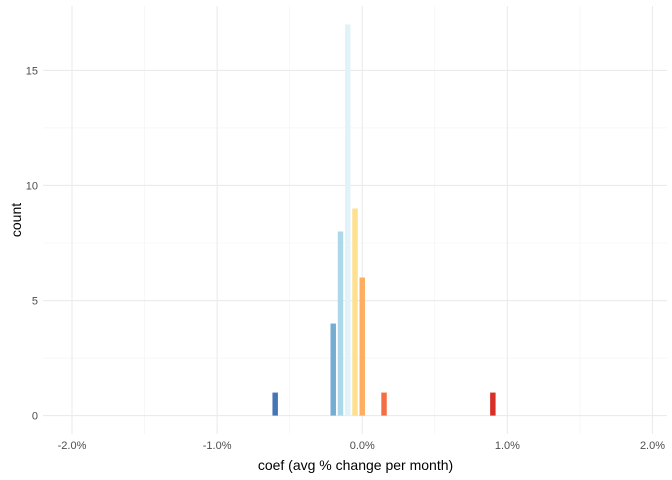 Image resolution: width=672 pixels, height=480 pixels. I want to click on x-tick-label: 2.0%, so click(652, 446).